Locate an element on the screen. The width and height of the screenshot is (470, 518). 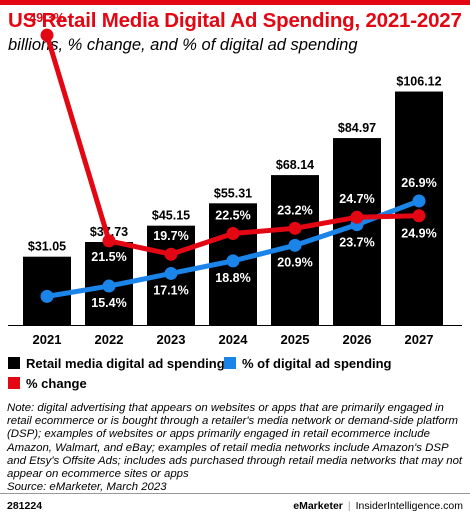
change-point-2024 is located at coordinates (233, 233).